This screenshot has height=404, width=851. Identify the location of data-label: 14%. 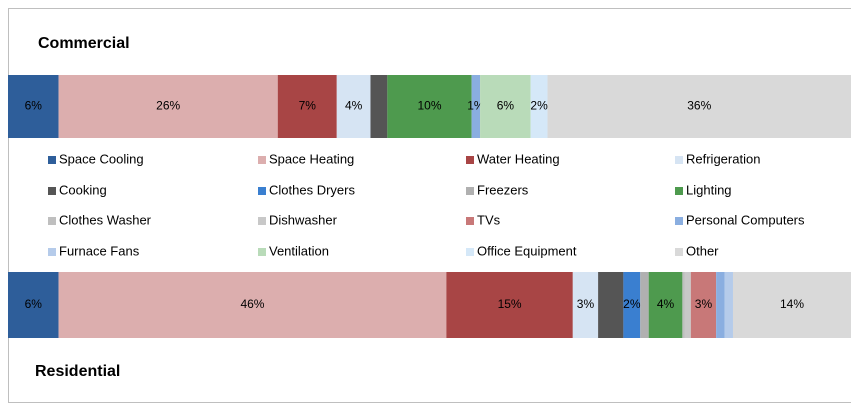
(792, 304).